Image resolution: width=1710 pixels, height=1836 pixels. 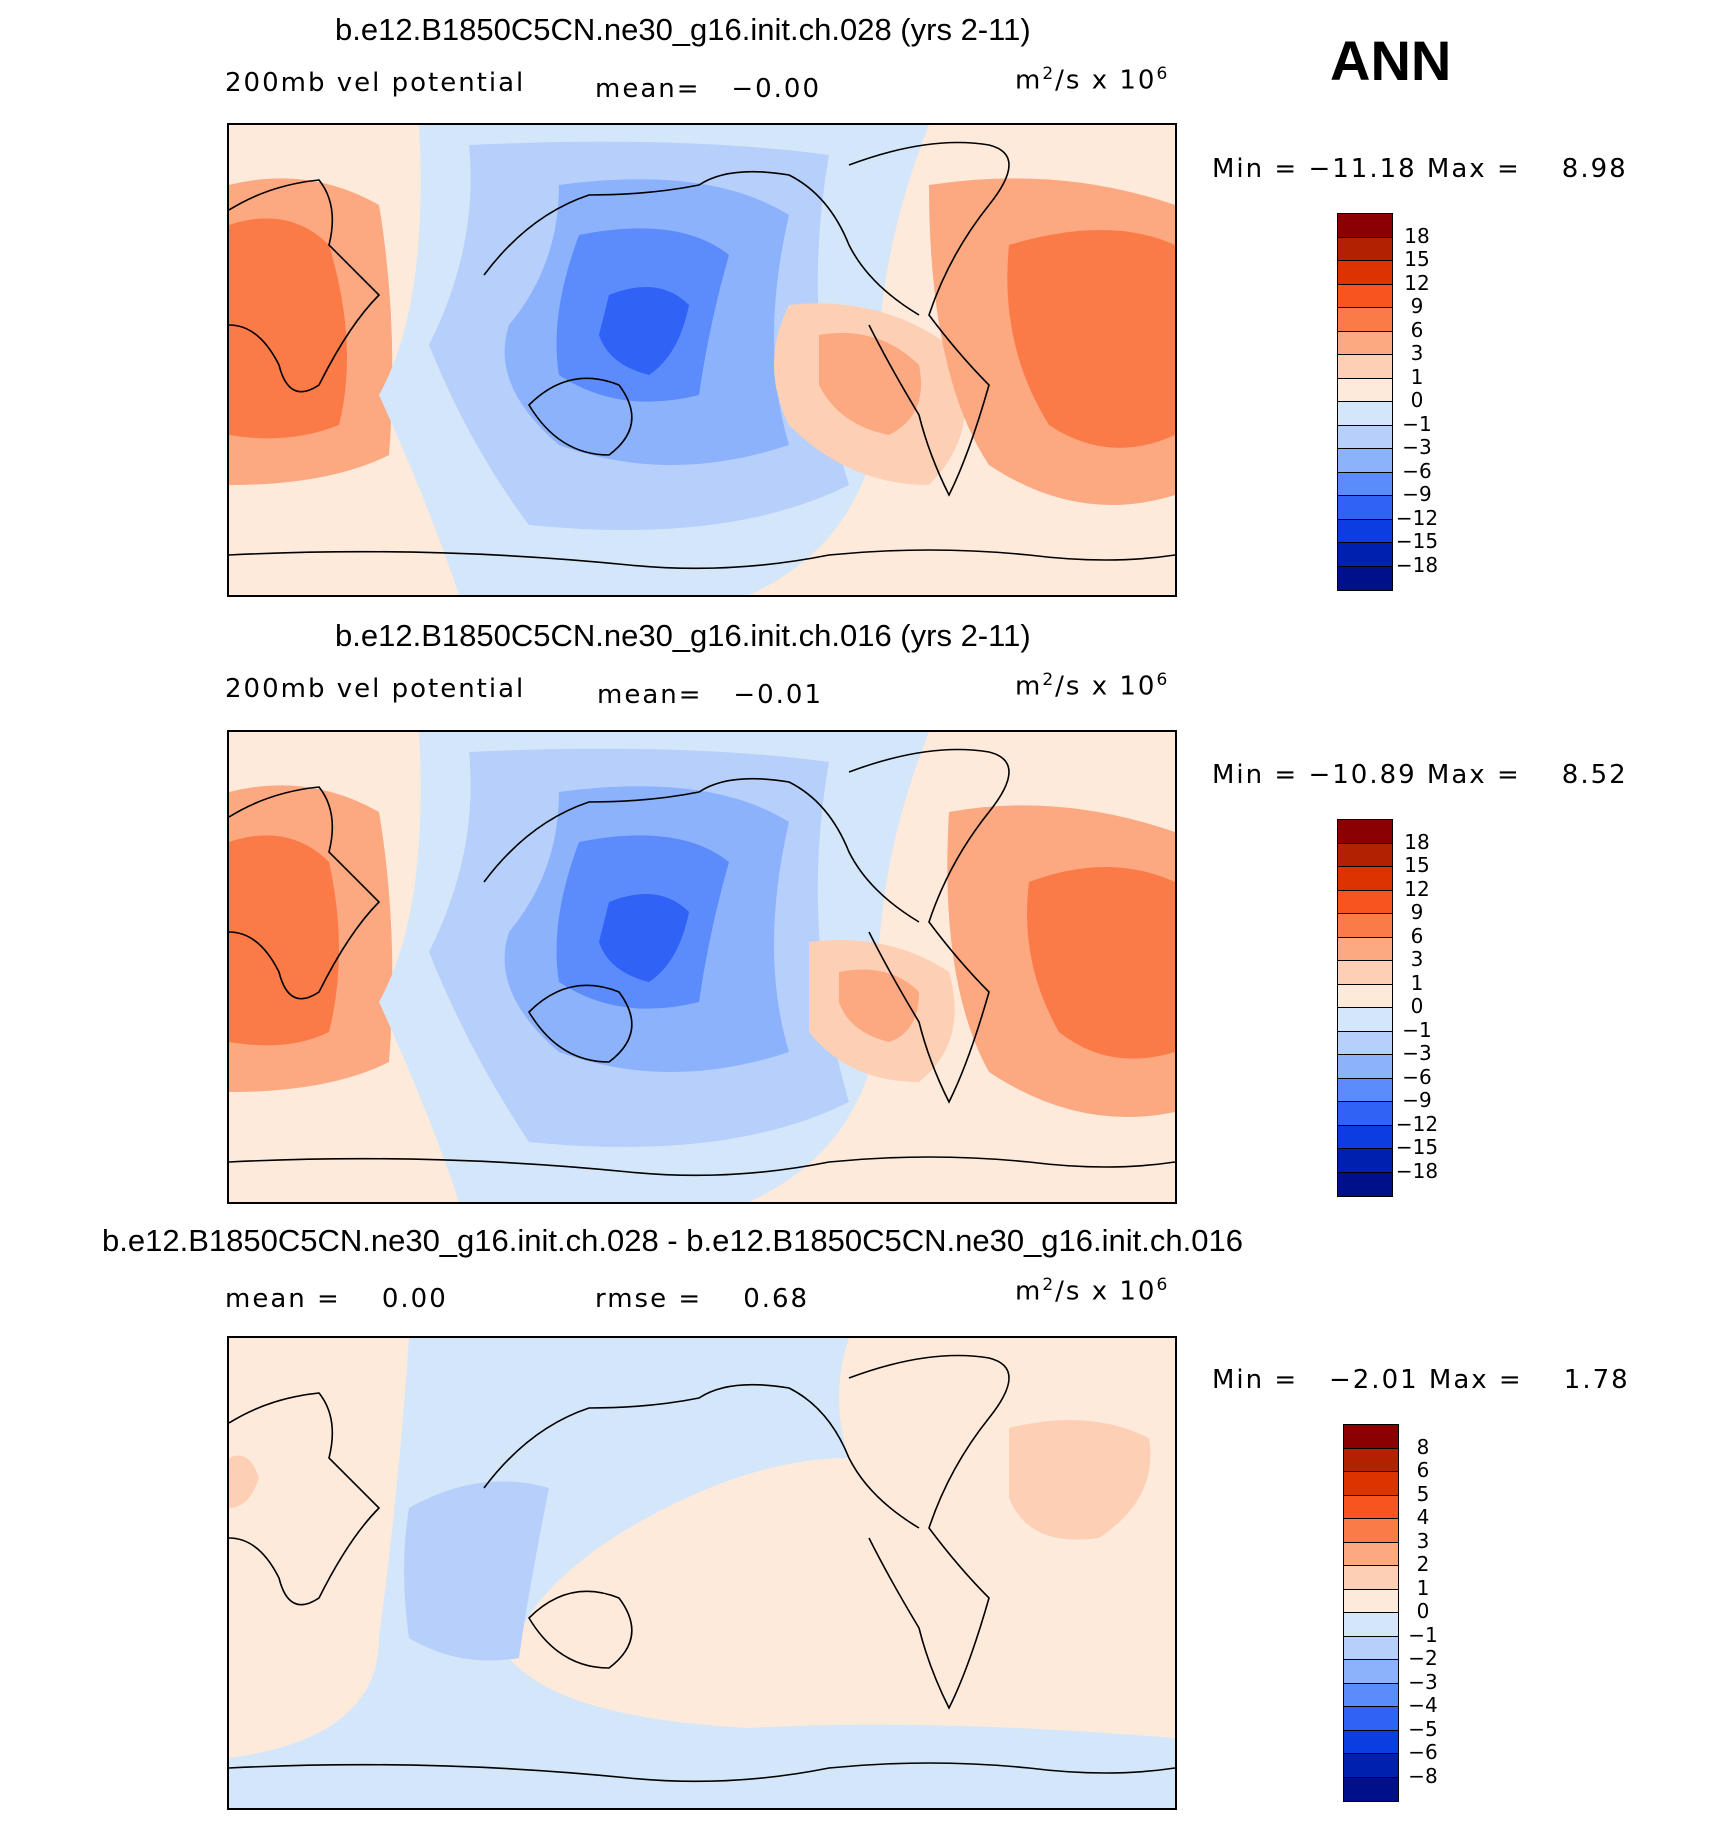 What do you see at coordinates (1423, 1493) in the screenshot?
I see `colorbar-tick-label: 5` at bounding box center [1423, 1493].